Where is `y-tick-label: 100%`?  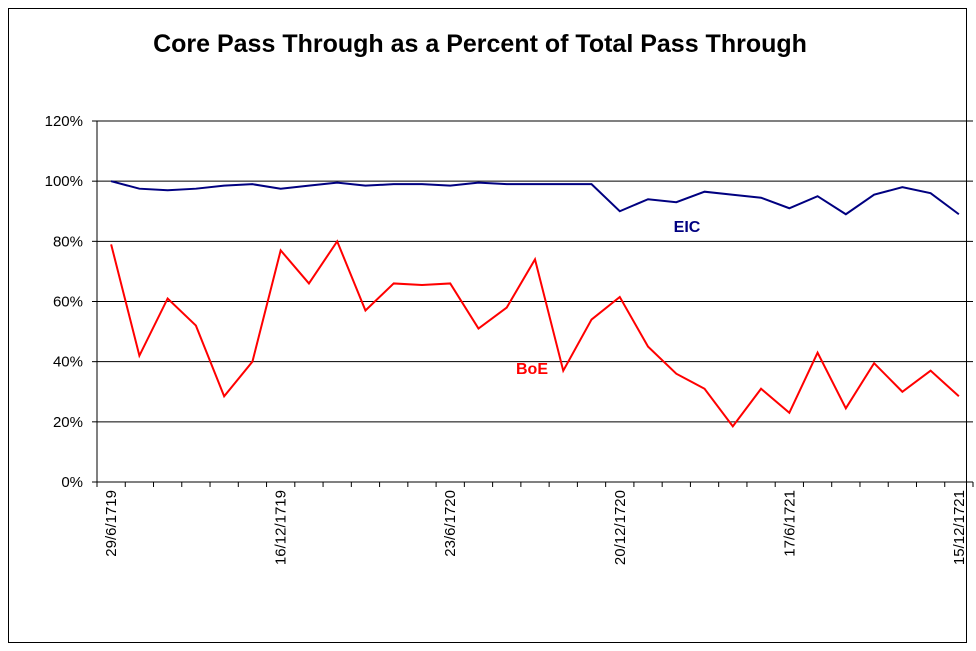
y-tick-label: 100% is located at coordinates (64, 181).